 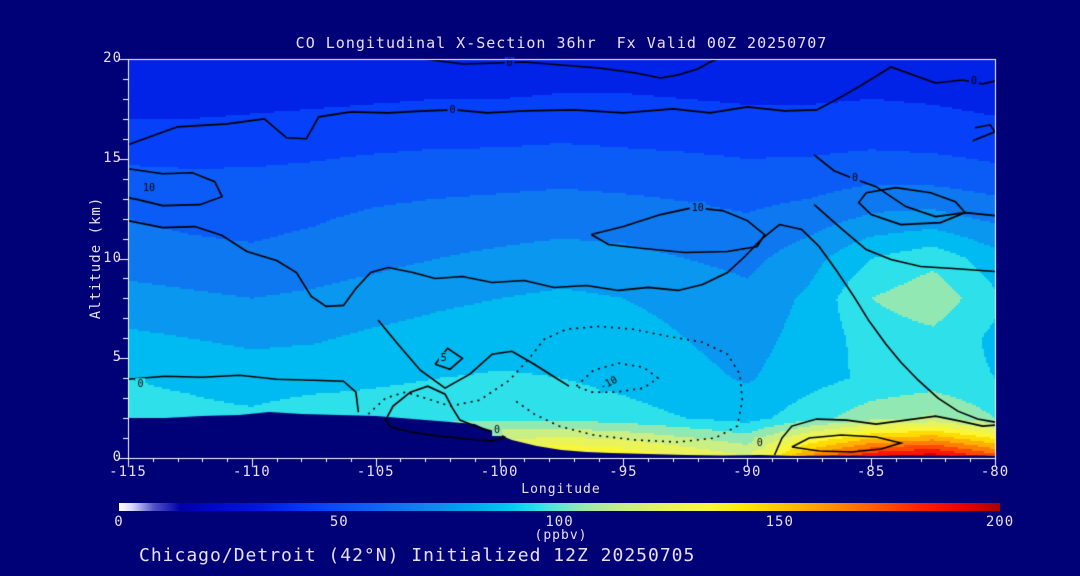 I want to click on y-tick-label: 20, so click(x=112, y=58).